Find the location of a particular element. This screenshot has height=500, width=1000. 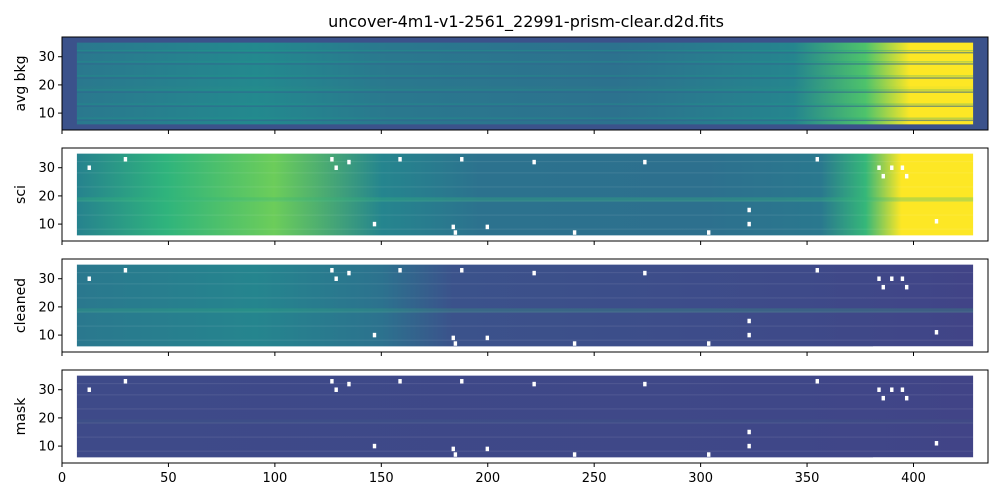

y-axis-label: sci is located at coordinates (21, 194).